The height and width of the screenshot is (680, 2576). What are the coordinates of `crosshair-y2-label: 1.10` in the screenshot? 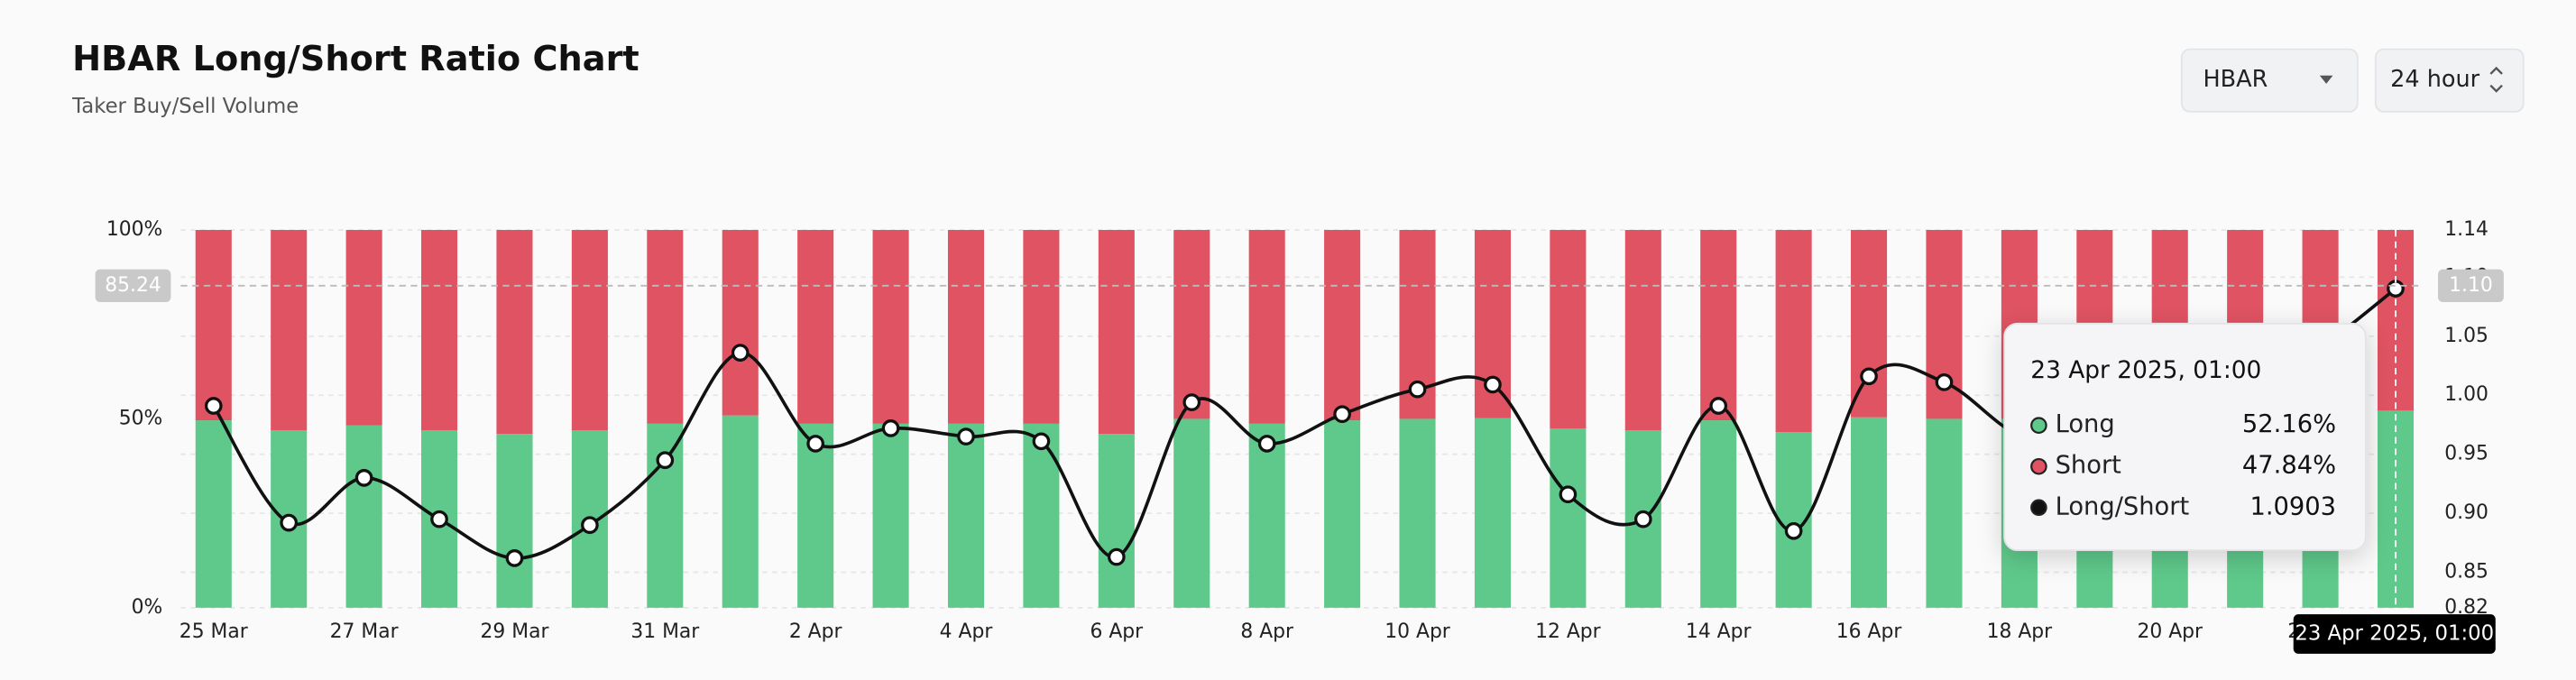 It's located at (2471, 285).